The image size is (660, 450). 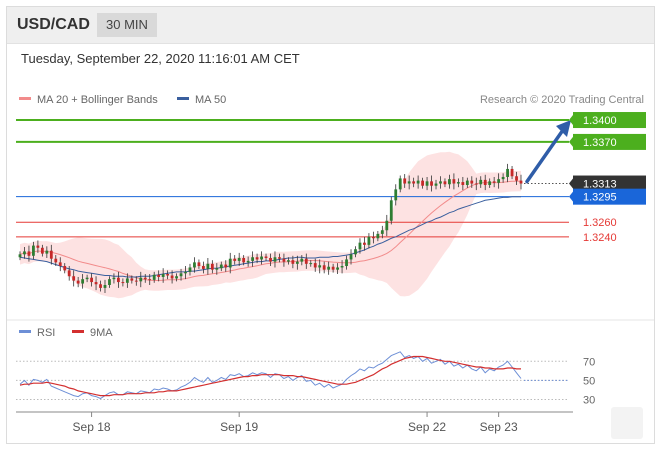 I want to click on x-tick-label: Sep 18, so click(x=92, y=427).